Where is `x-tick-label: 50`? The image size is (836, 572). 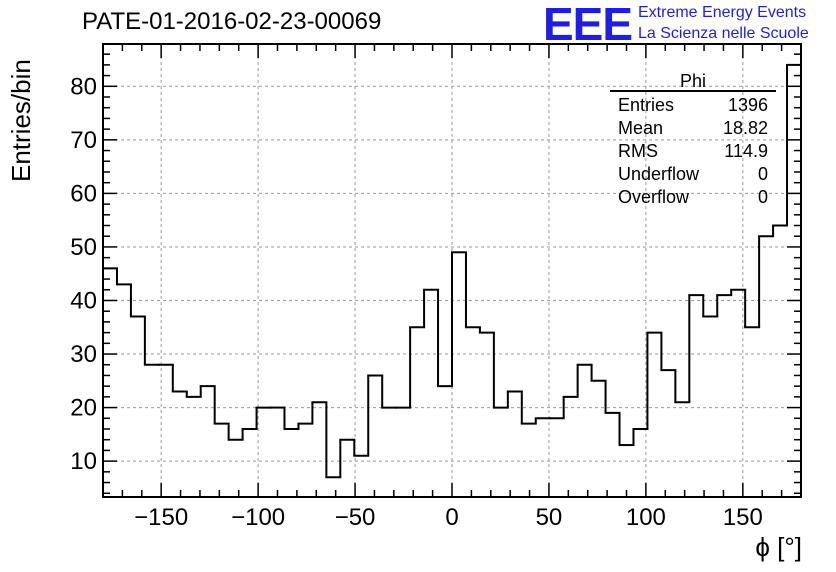 x-tick-label: 50 is located at coordinates (549, 517).